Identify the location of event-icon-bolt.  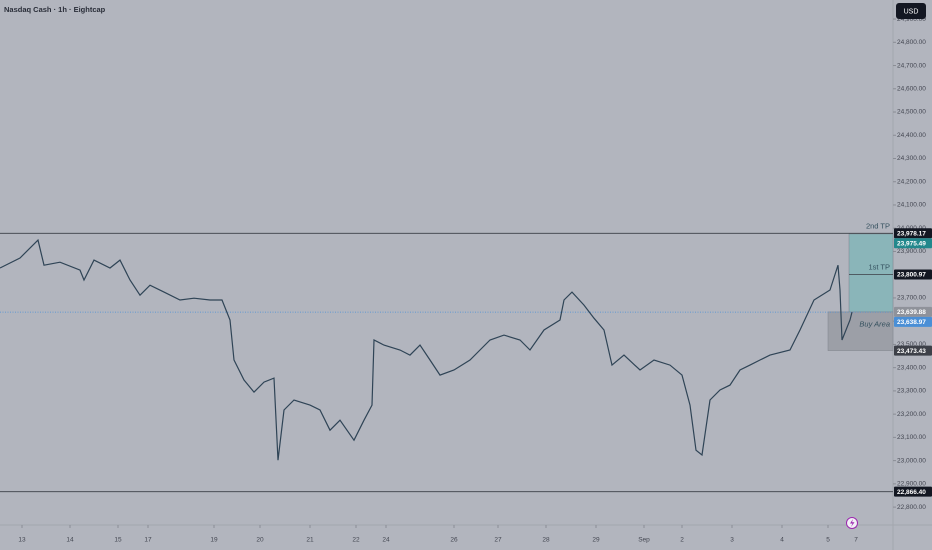
(852, 523).